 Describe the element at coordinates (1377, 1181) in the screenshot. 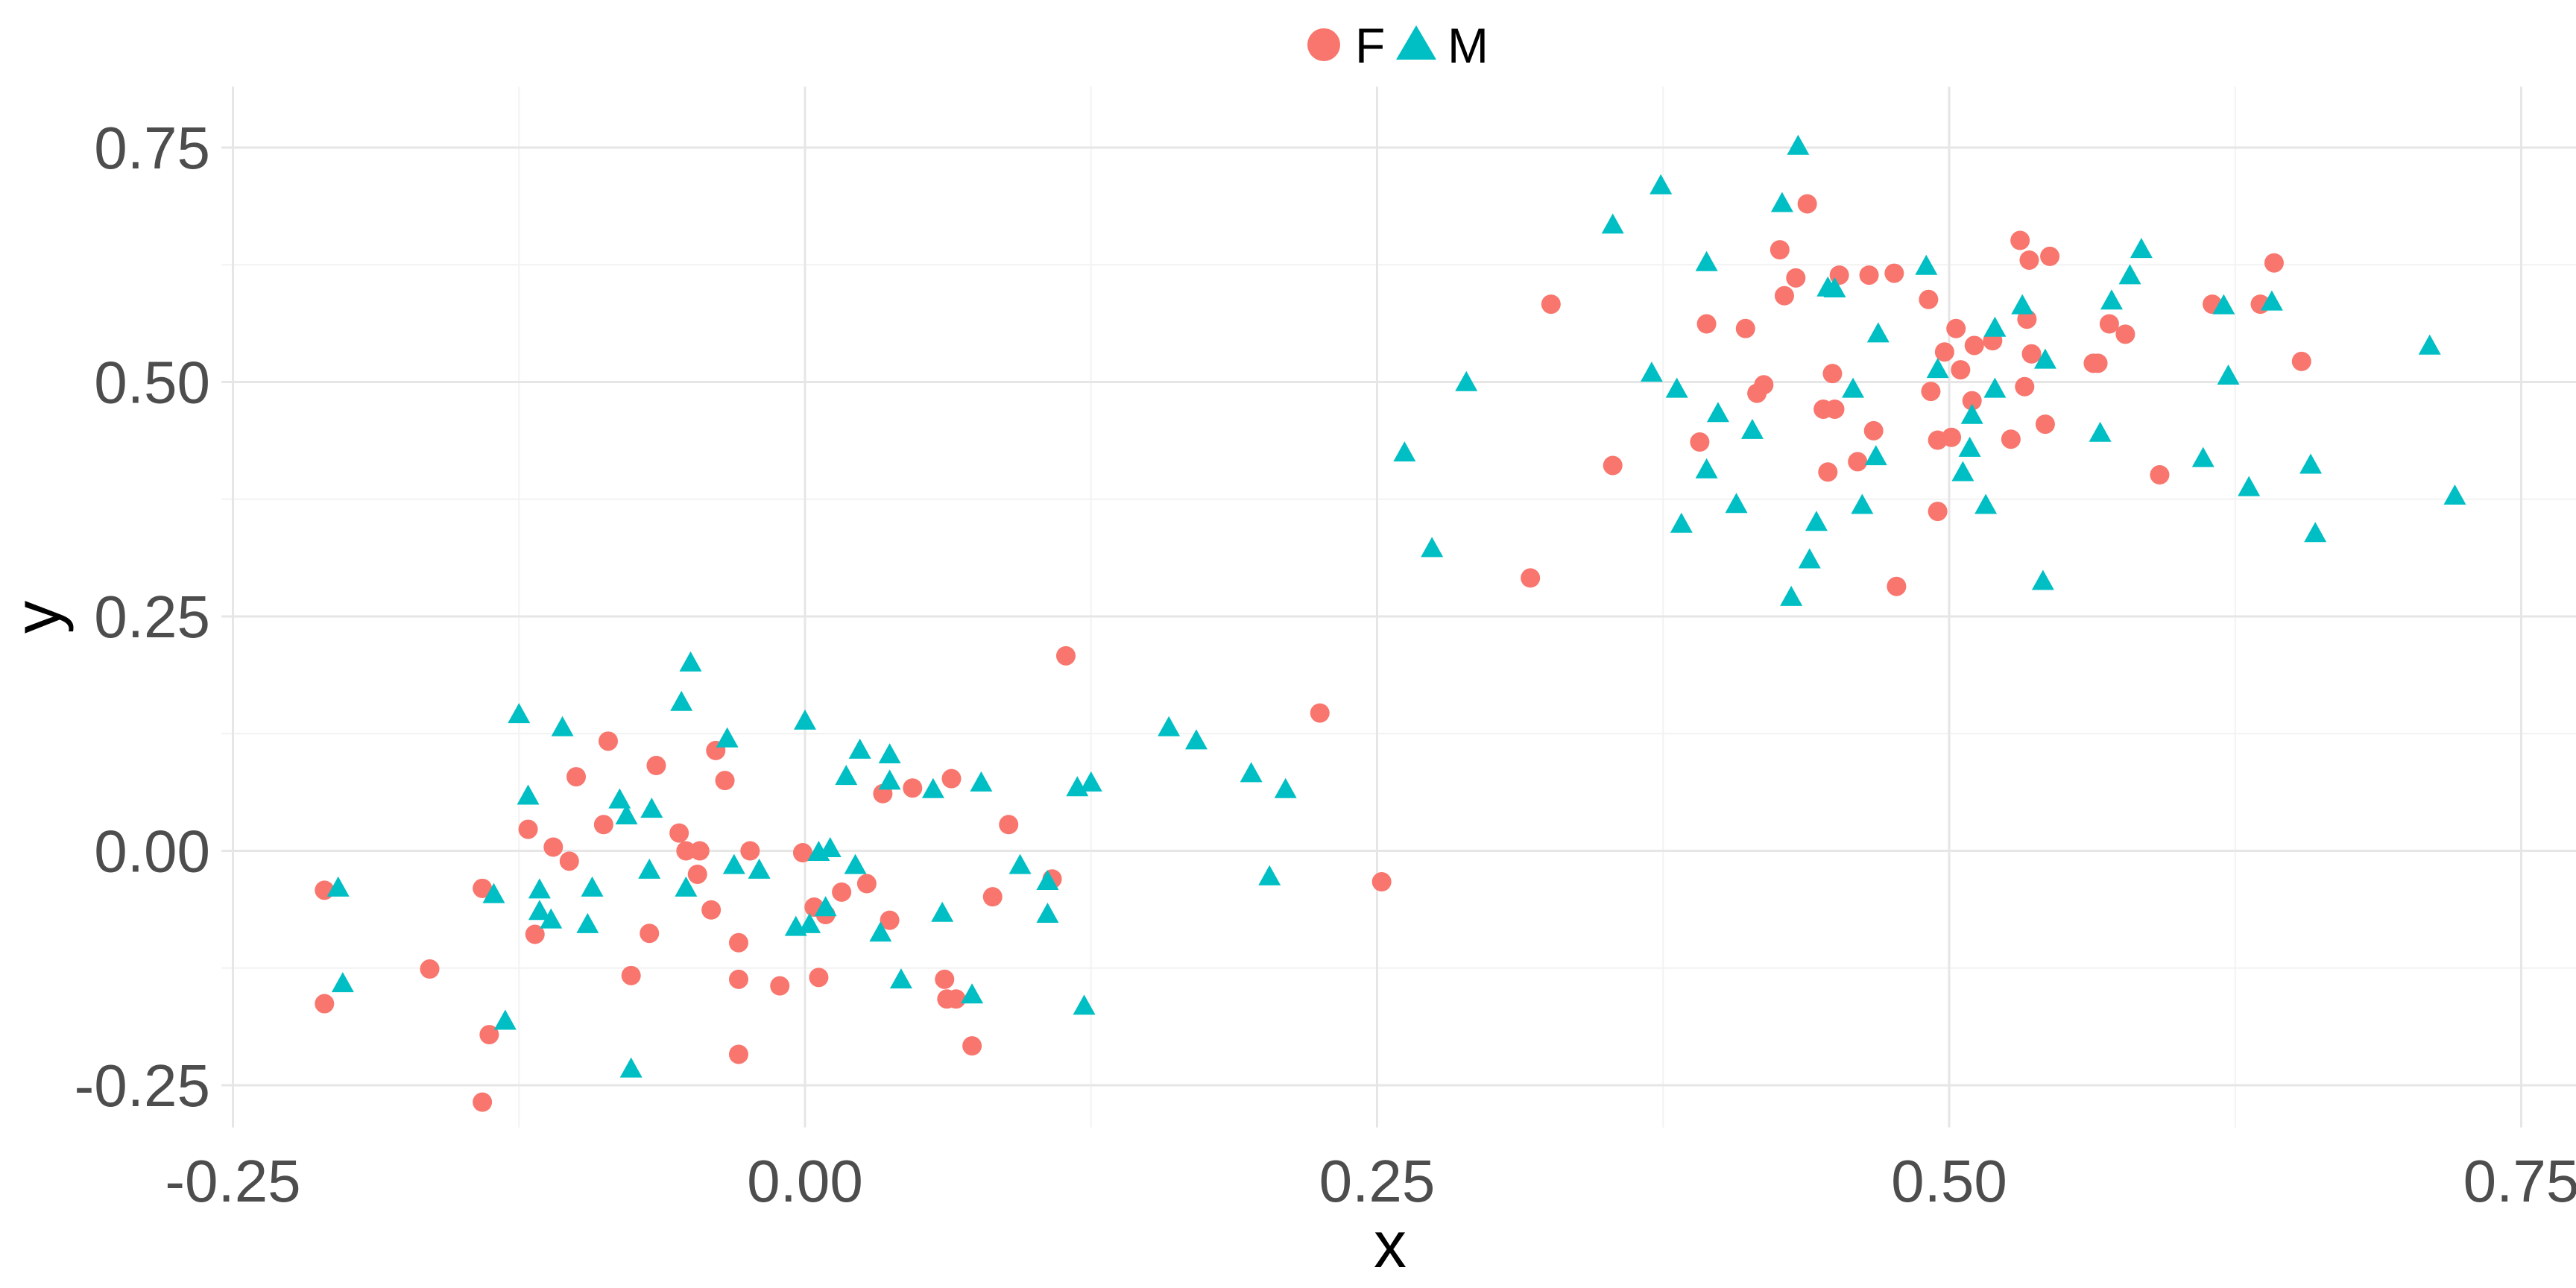

I see `x-tick-label: 0.25` at that location.